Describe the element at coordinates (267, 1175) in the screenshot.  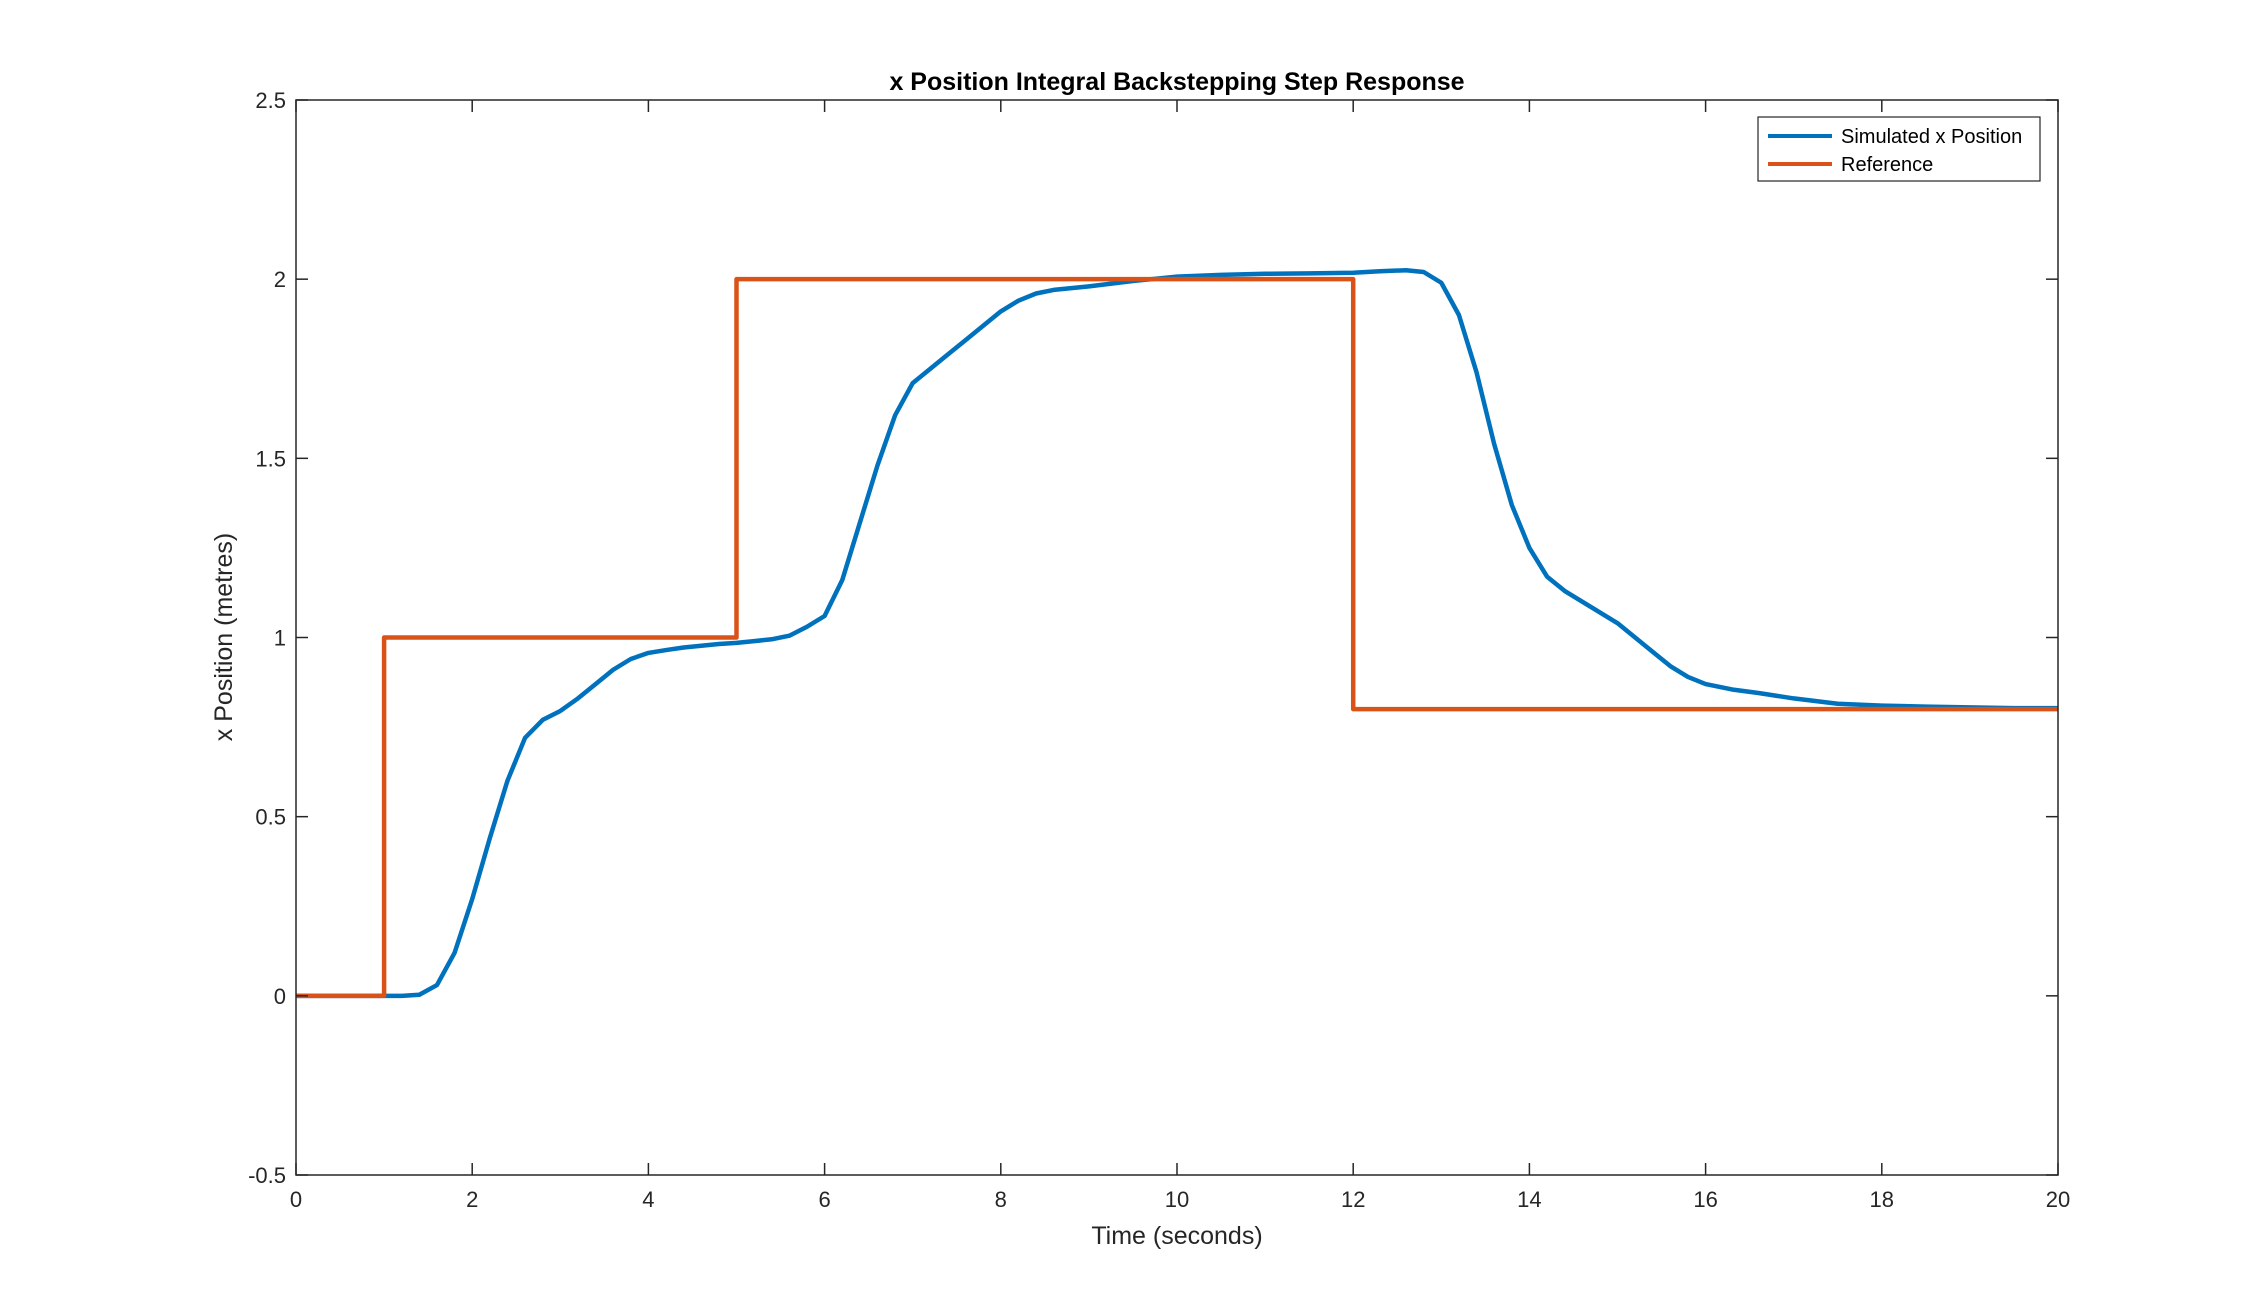
I see `y-tick-label: -0.5` at that location.